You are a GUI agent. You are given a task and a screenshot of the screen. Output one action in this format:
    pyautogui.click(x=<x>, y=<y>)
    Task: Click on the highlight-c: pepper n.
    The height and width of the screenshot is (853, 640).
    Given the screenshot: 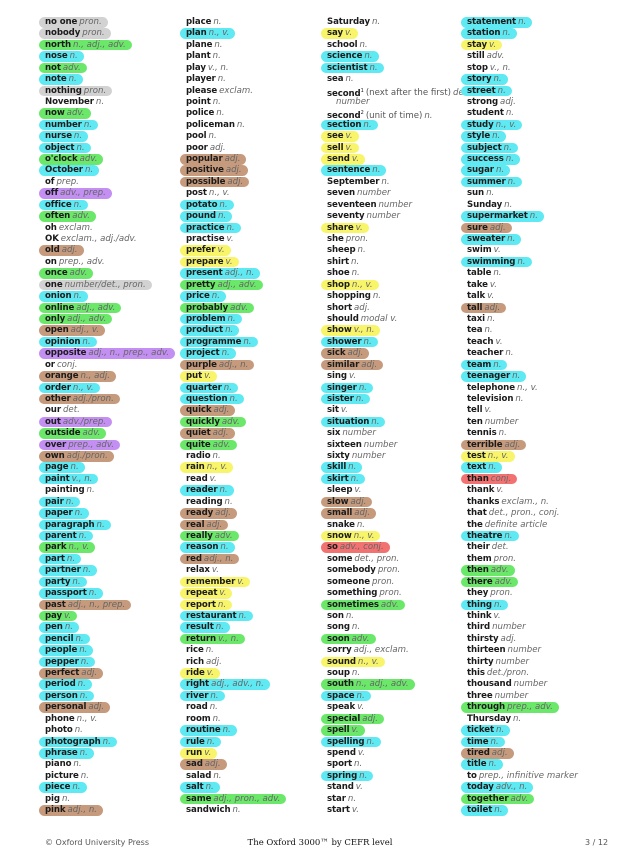 What is the action you would take?
    pyautogui.click(x=67, y=662)
    